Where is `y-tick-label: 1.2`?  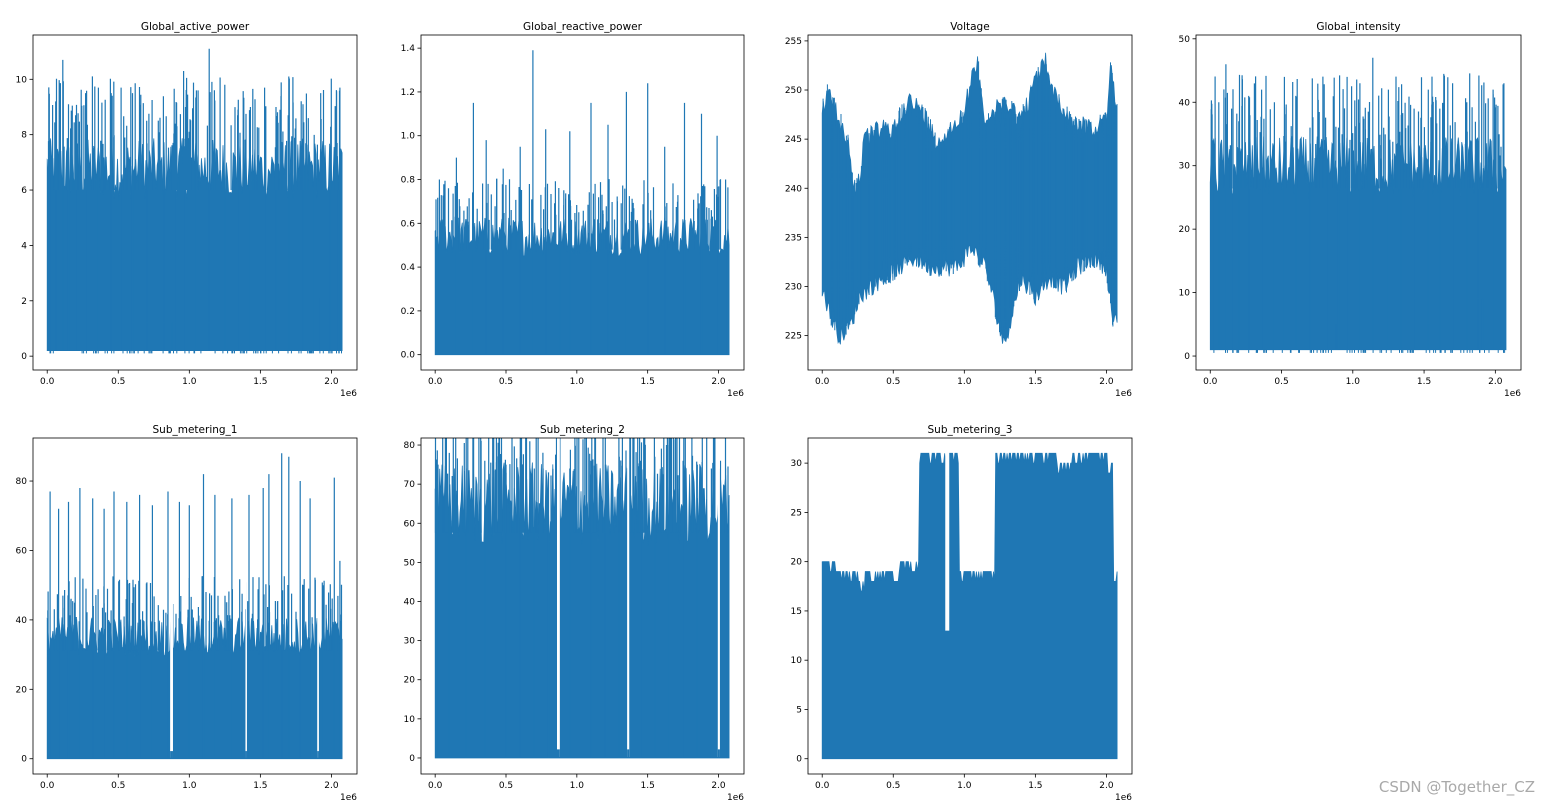
y-tick-label: 1.2 is located at coordinates (408, 93).